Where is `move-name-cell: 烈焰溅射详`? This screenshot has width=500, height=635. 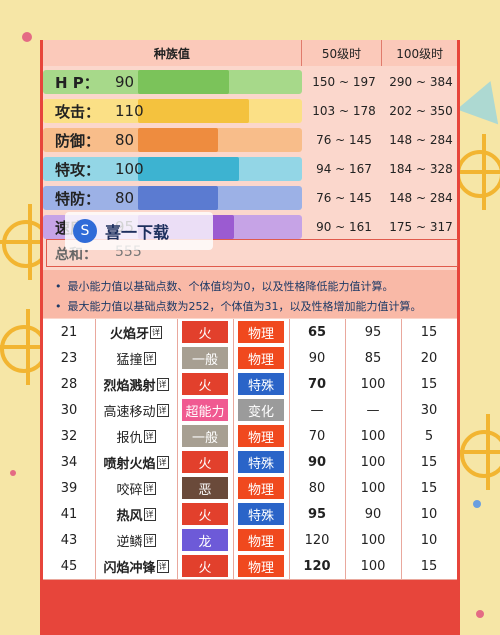
move-name-cell: 烈焰溅射详 is located at coordinates (136, 384).